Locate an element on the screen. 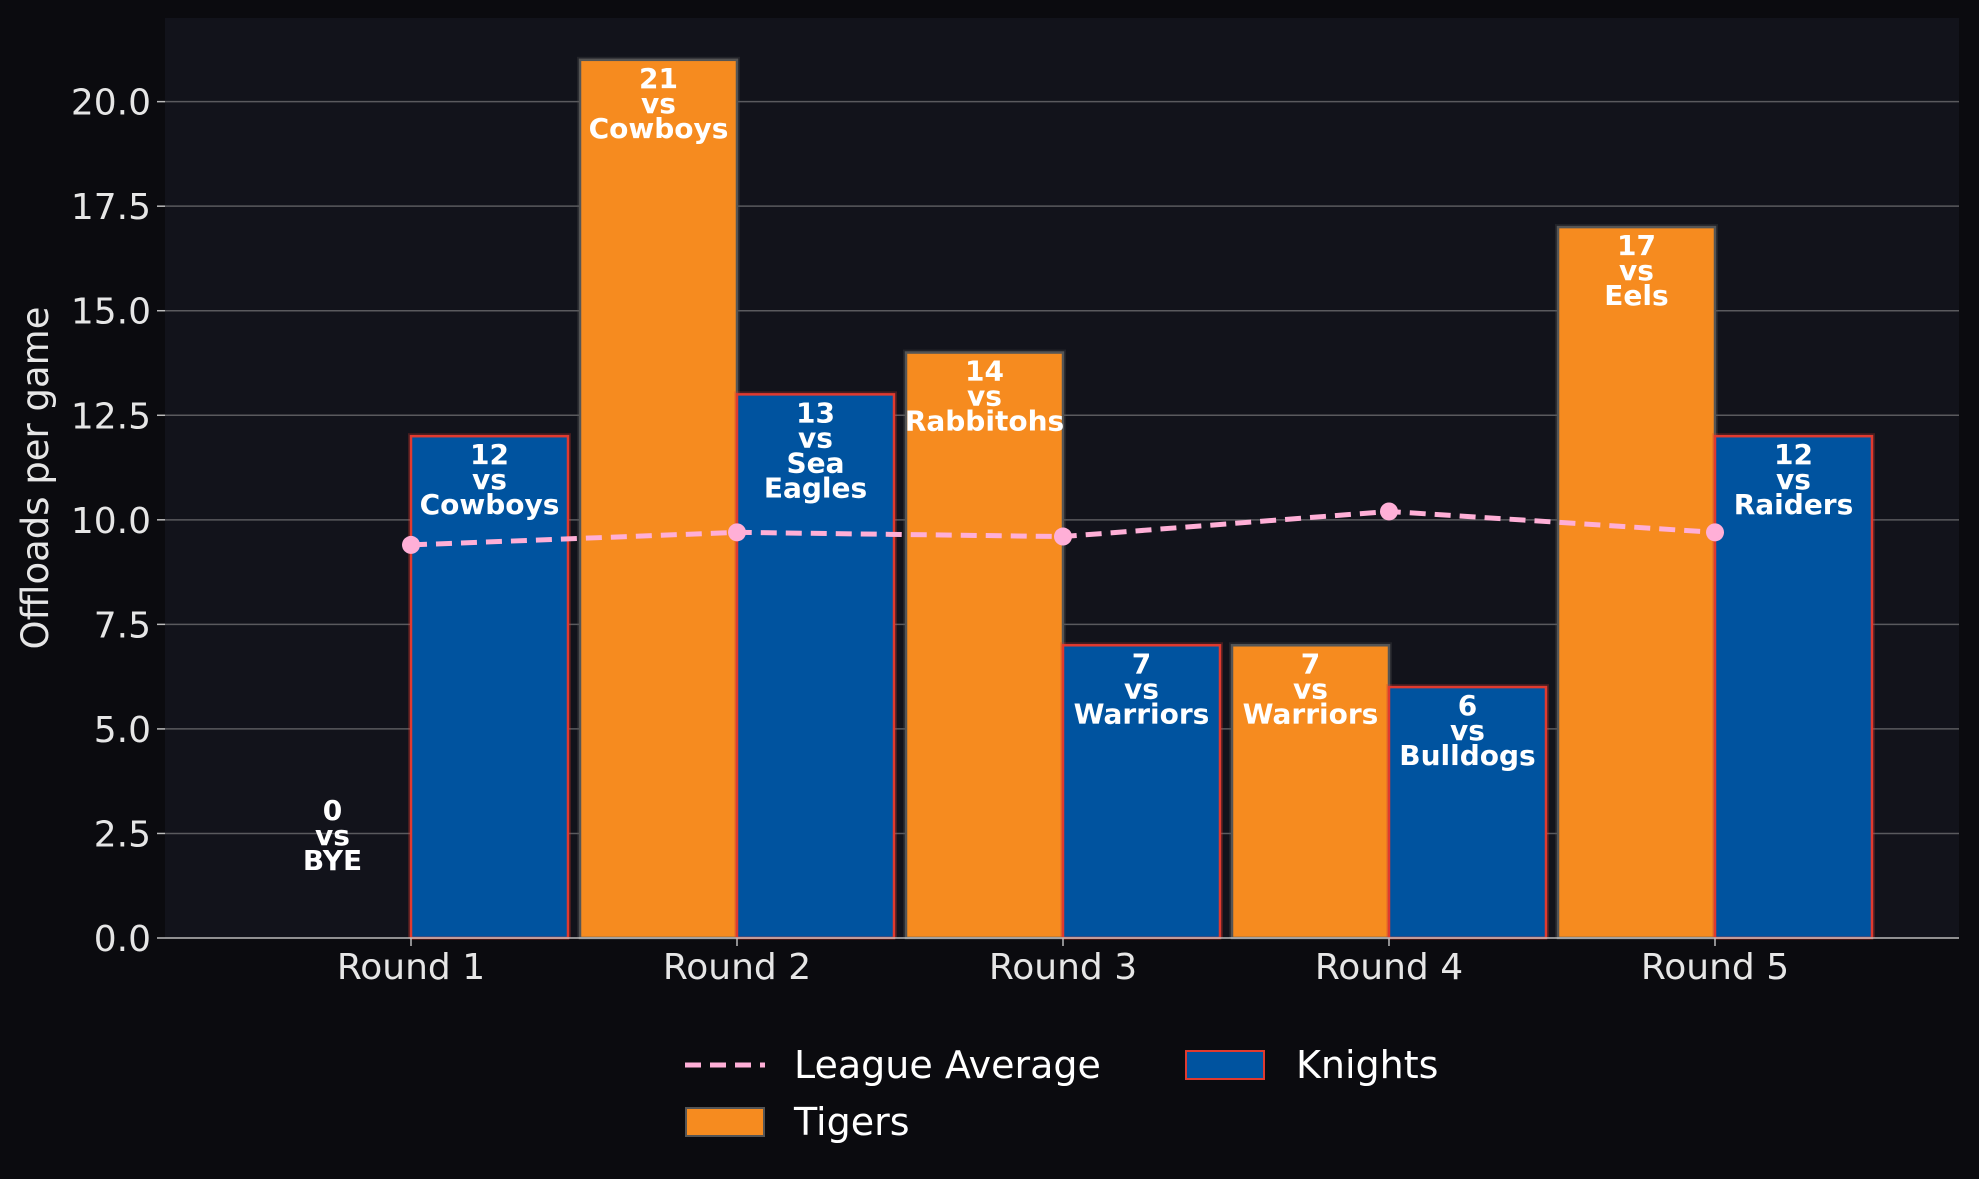 This screenshot has height=1179, width=1979. bar-tigers-round-4-label-line: 7 is located at coordinates (1310, 663).